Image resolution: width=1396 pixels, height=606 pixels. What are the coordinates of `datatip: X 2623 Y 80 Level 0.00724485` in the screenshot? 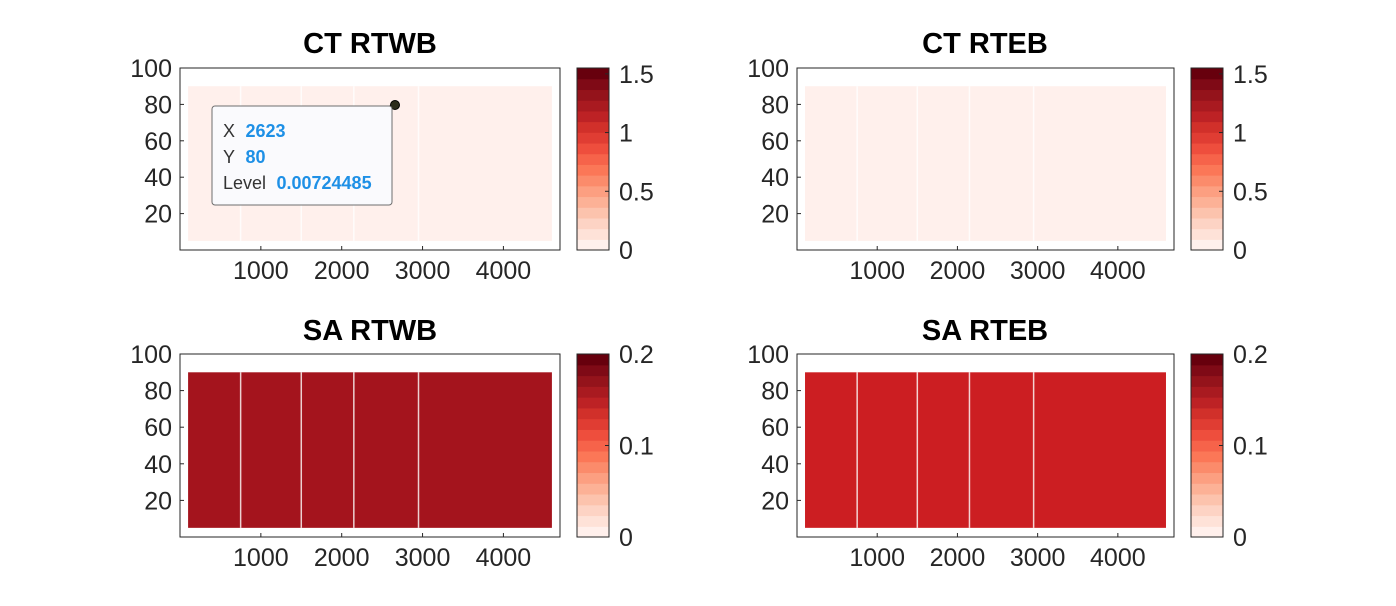 It's located at (305, 153).